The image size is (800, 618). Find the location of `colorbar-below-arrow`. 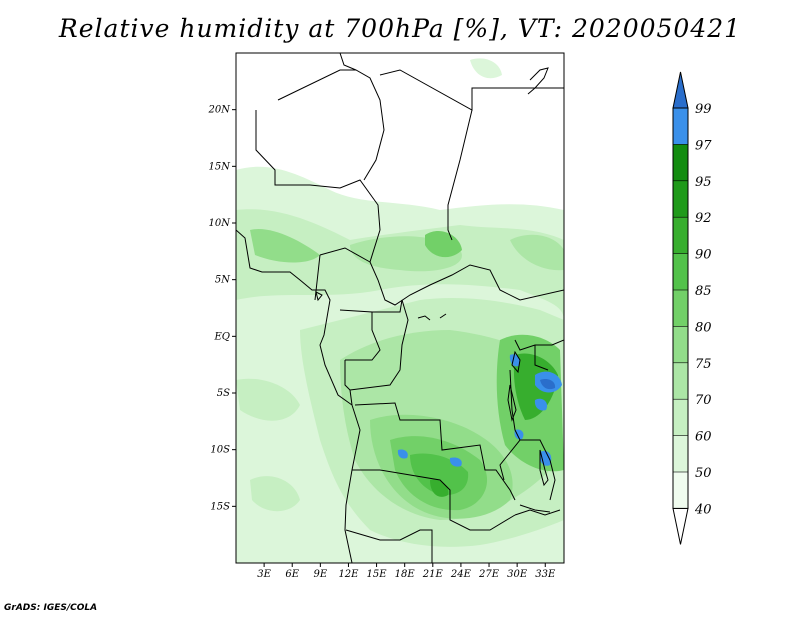

colorbar-below-arrow is located at coordinates (680, 526).